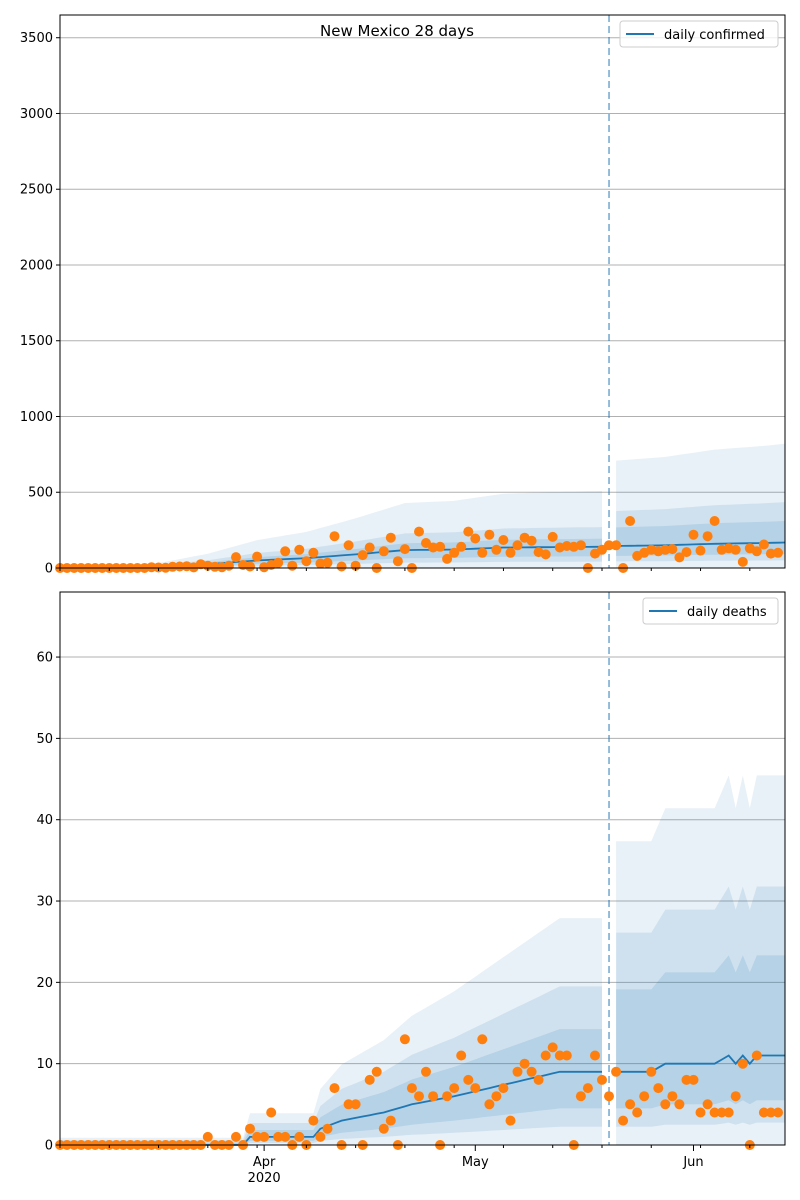  What do you see at coordinates (264, 1162) in the screenshot?
I see `x-tick-label: Apr` at bounding box center [264, 1162].